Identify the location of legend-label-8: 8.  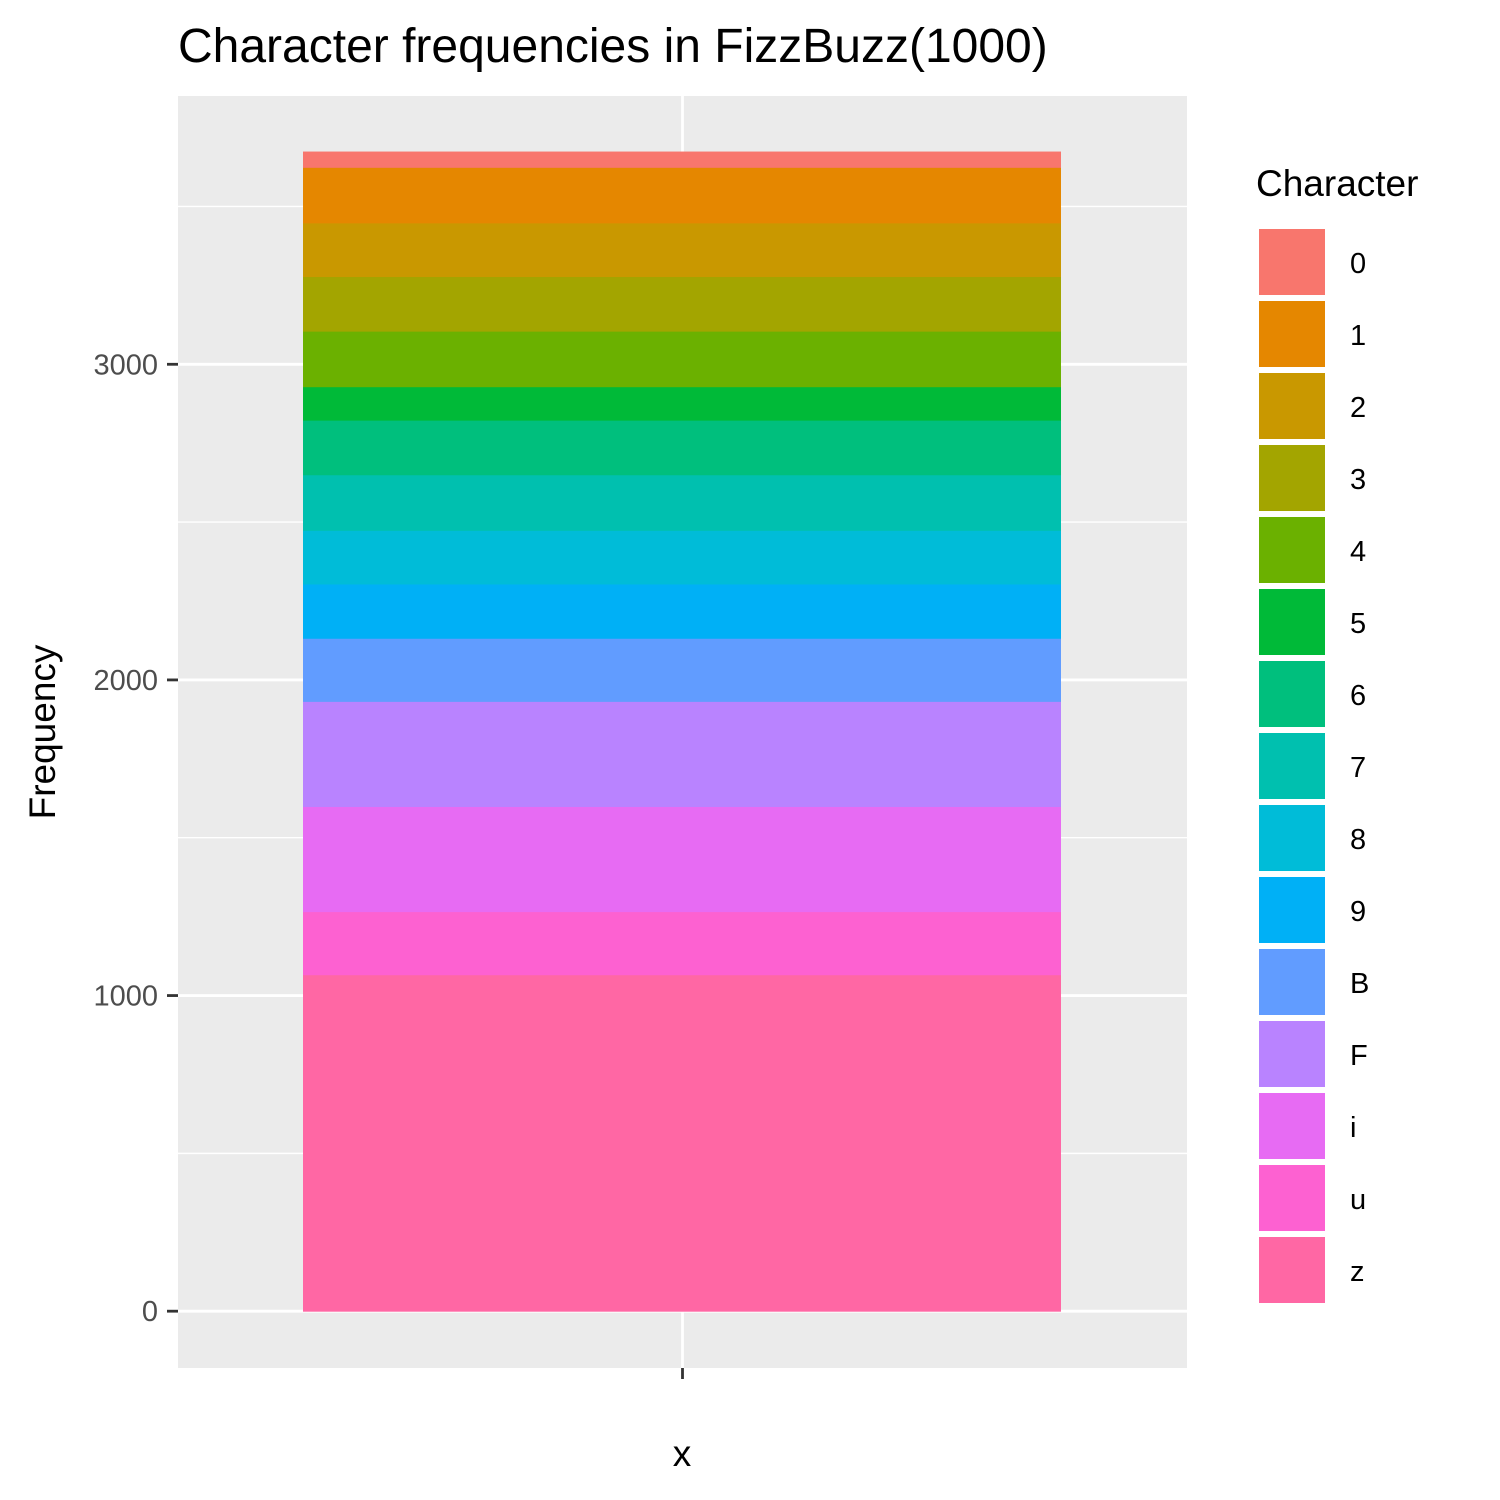
(1358, 840).